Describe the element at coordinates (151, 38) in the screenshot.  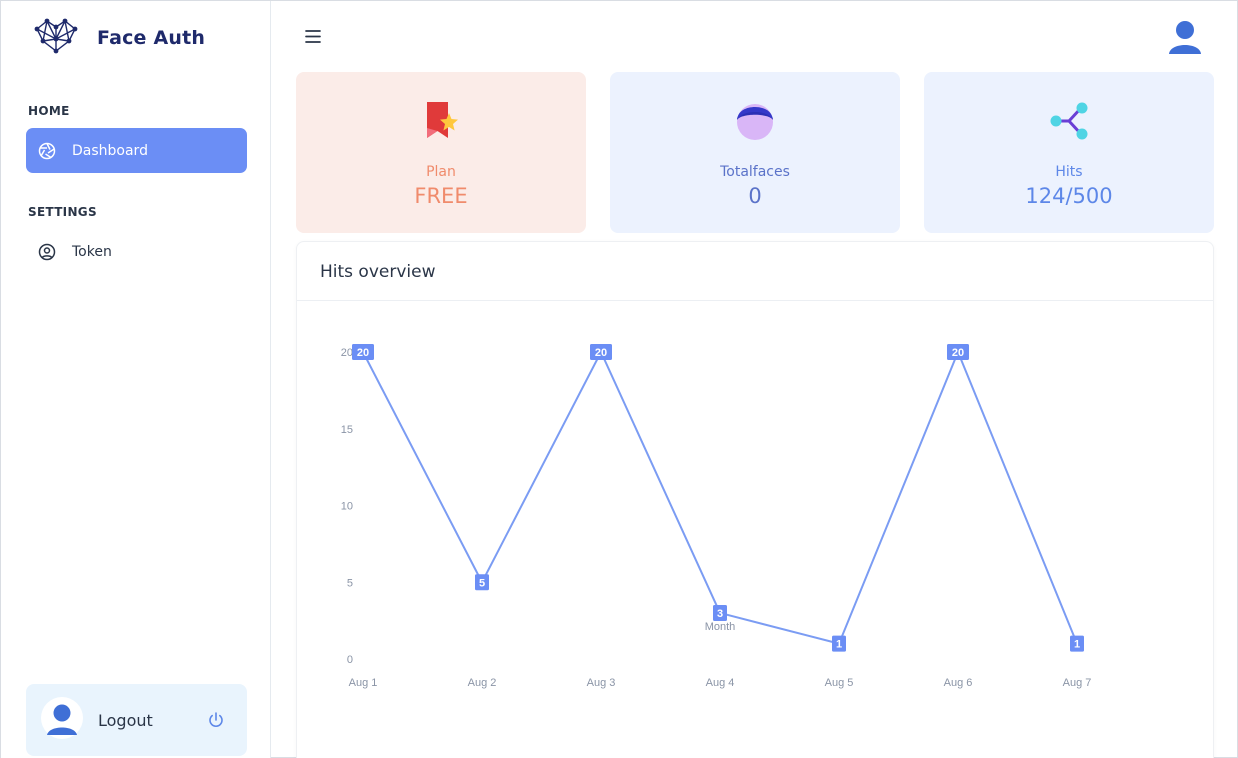
I see `brand-name: Face Auth` at that location.